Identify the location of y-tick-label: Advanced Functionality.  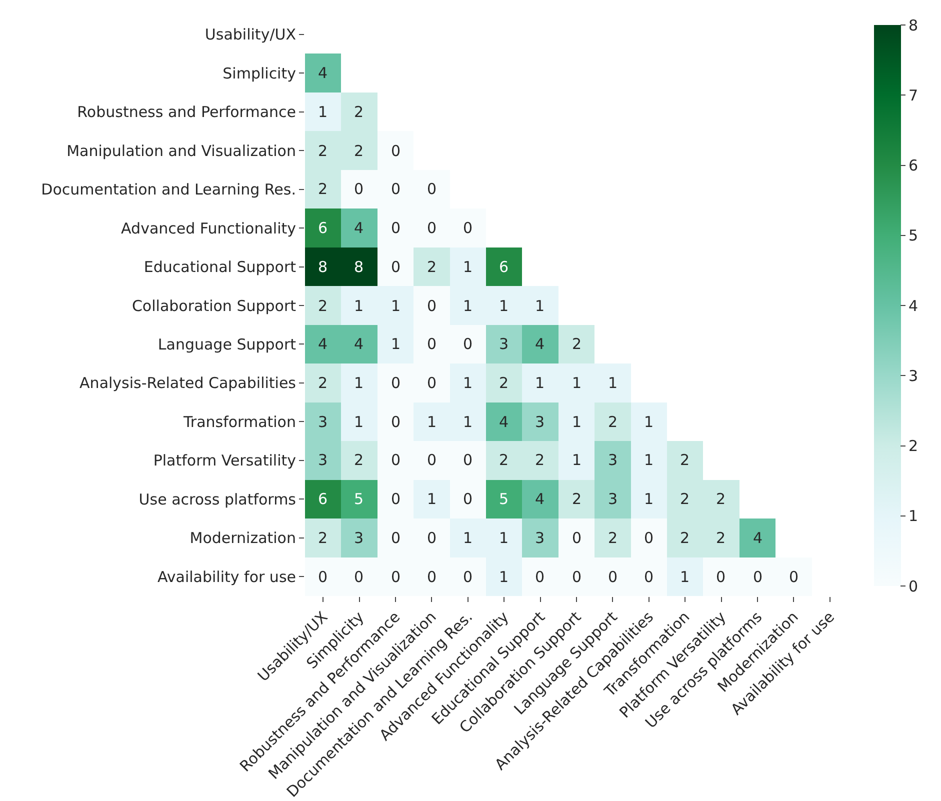
(208, 228).